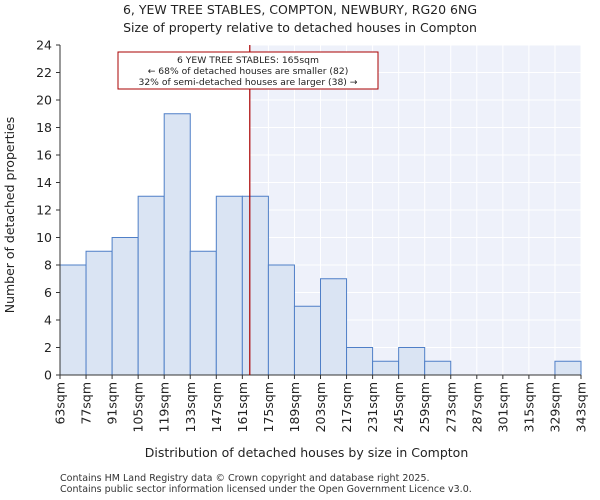  Describe the element at coordinates (203, 313) in the screenshot. I see `bar-133sqm` at that location.